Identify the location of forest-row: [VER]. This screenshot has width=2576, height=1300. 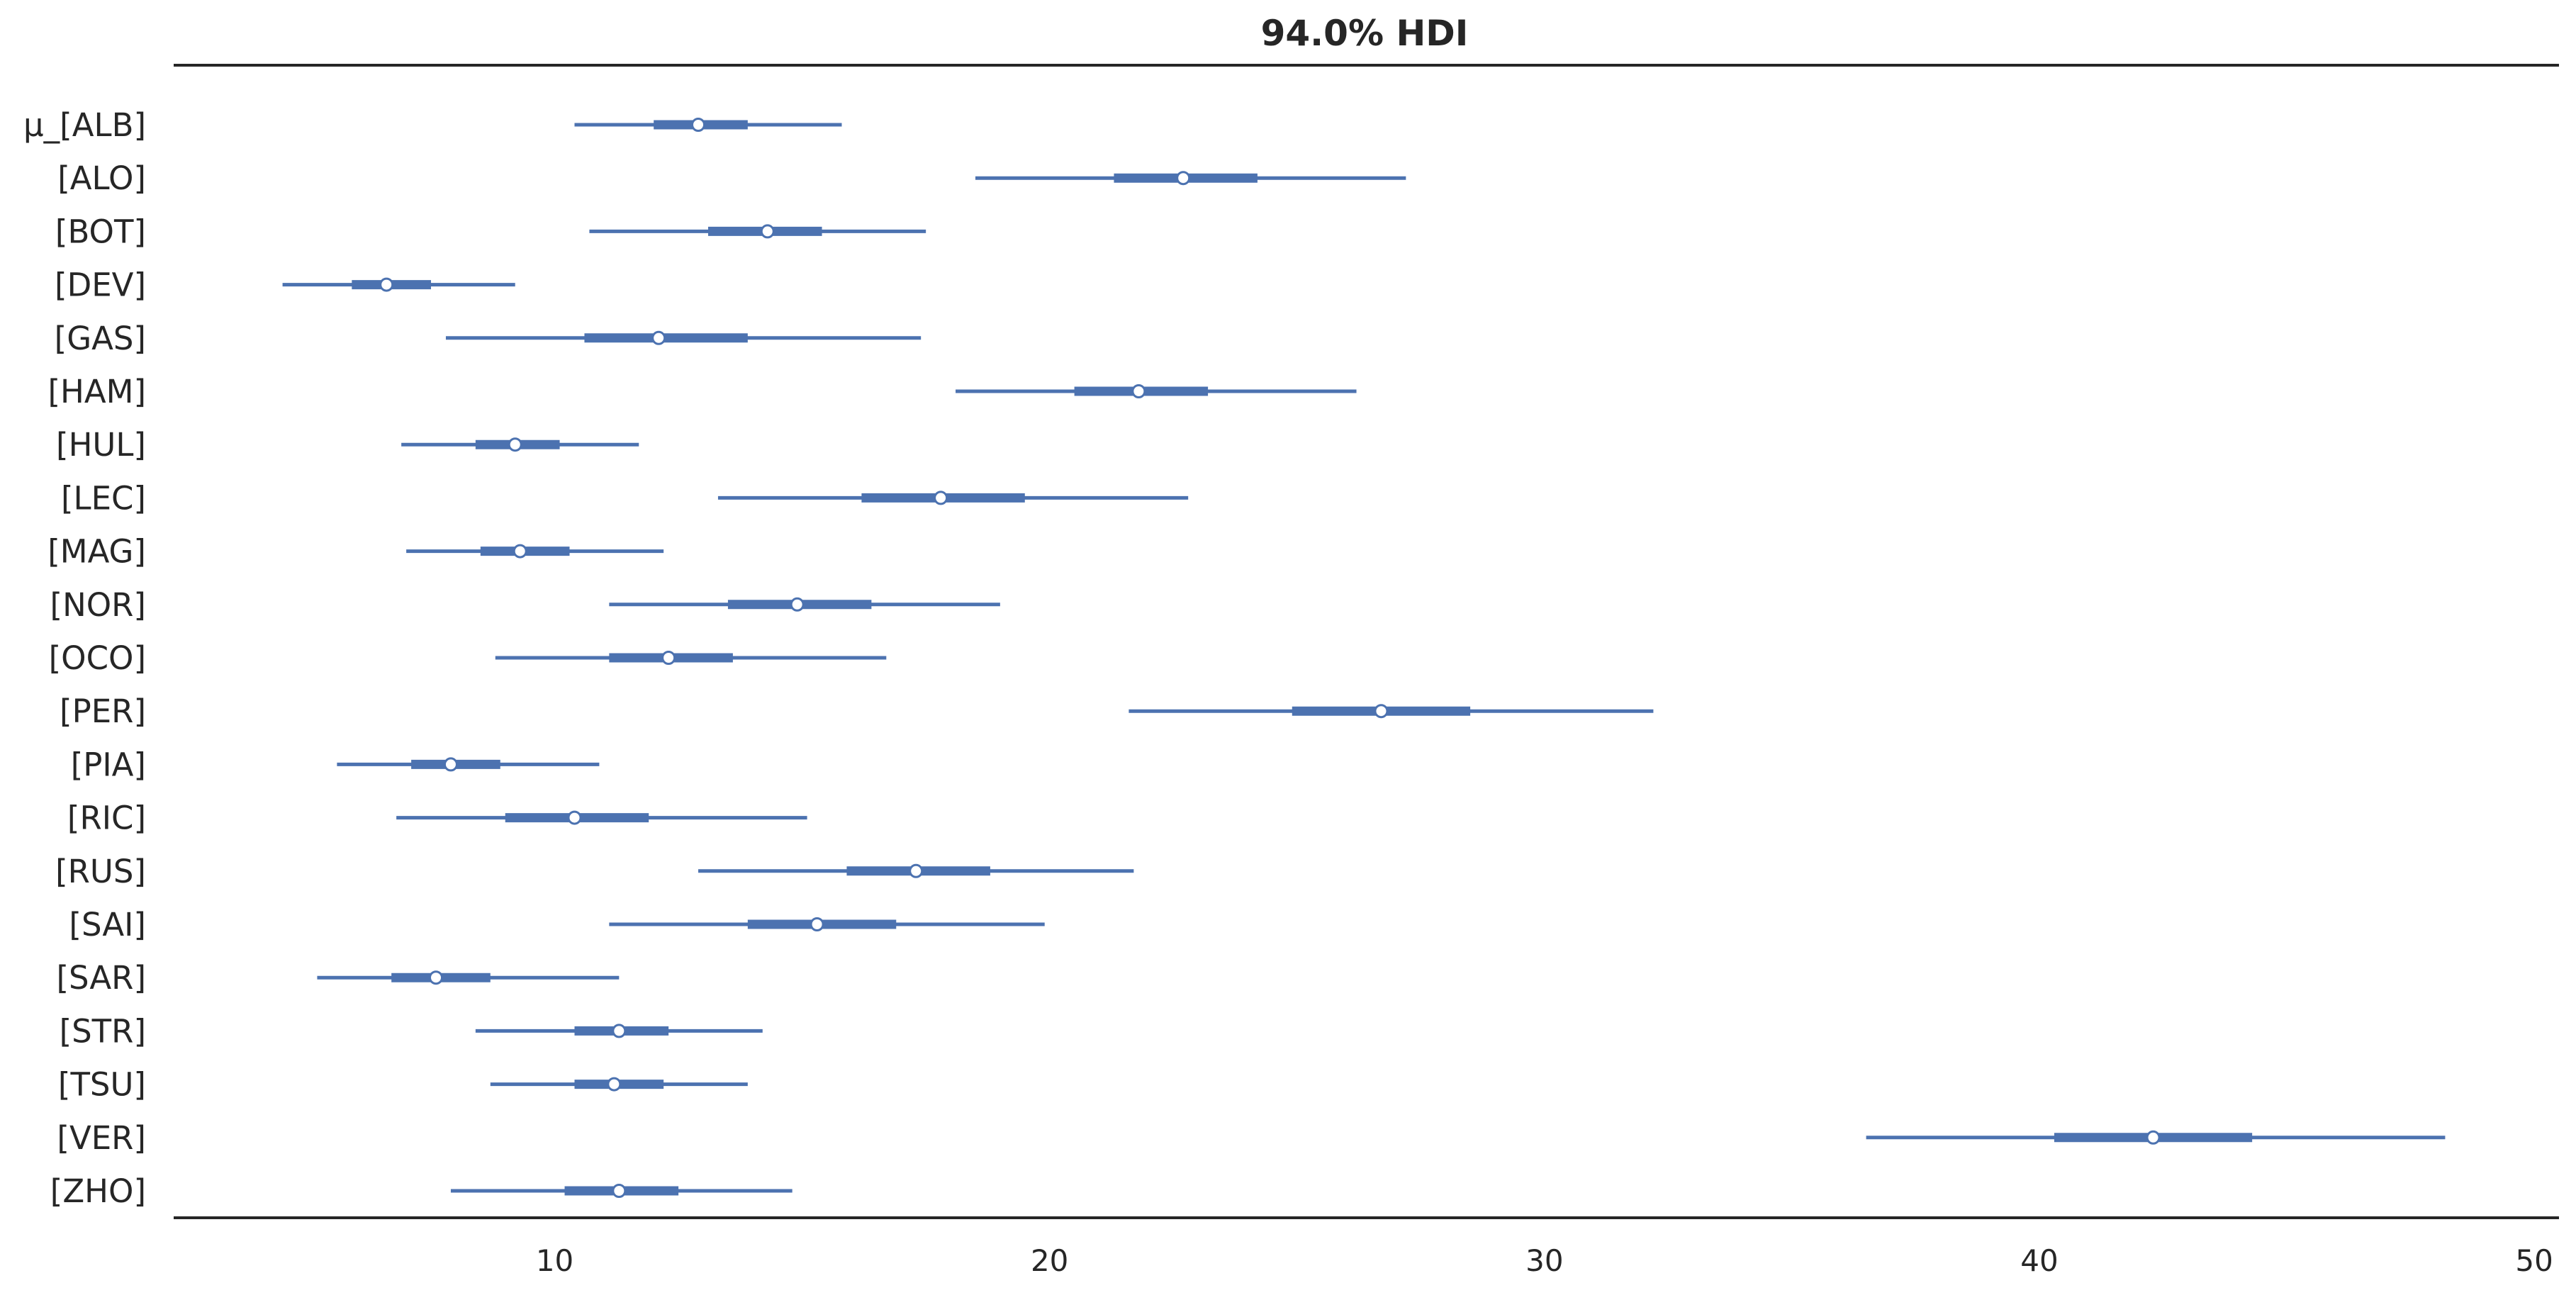
(1251, 1138).